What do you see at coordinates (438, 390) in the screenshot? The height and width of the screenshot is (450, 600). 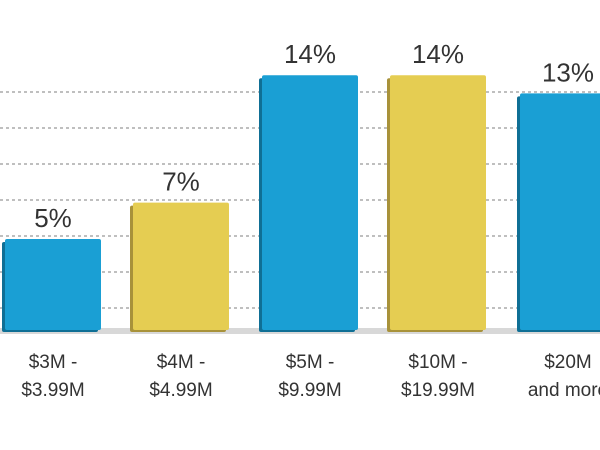 I see `category-label: $19.99M` at bounding box center [438, 390].